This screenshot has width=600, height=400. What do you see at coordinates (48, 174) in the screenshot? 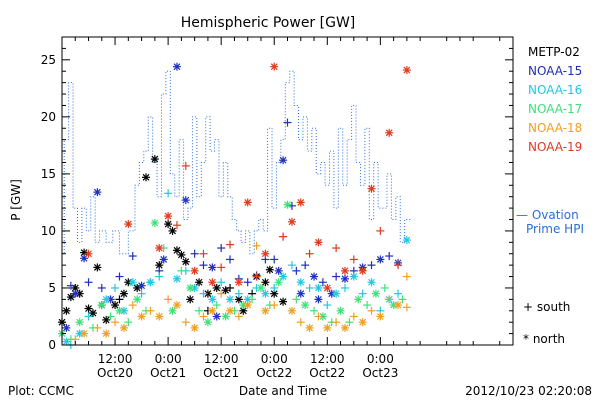
I see `y-tick-label: 15` at bounding box center [48, 174].